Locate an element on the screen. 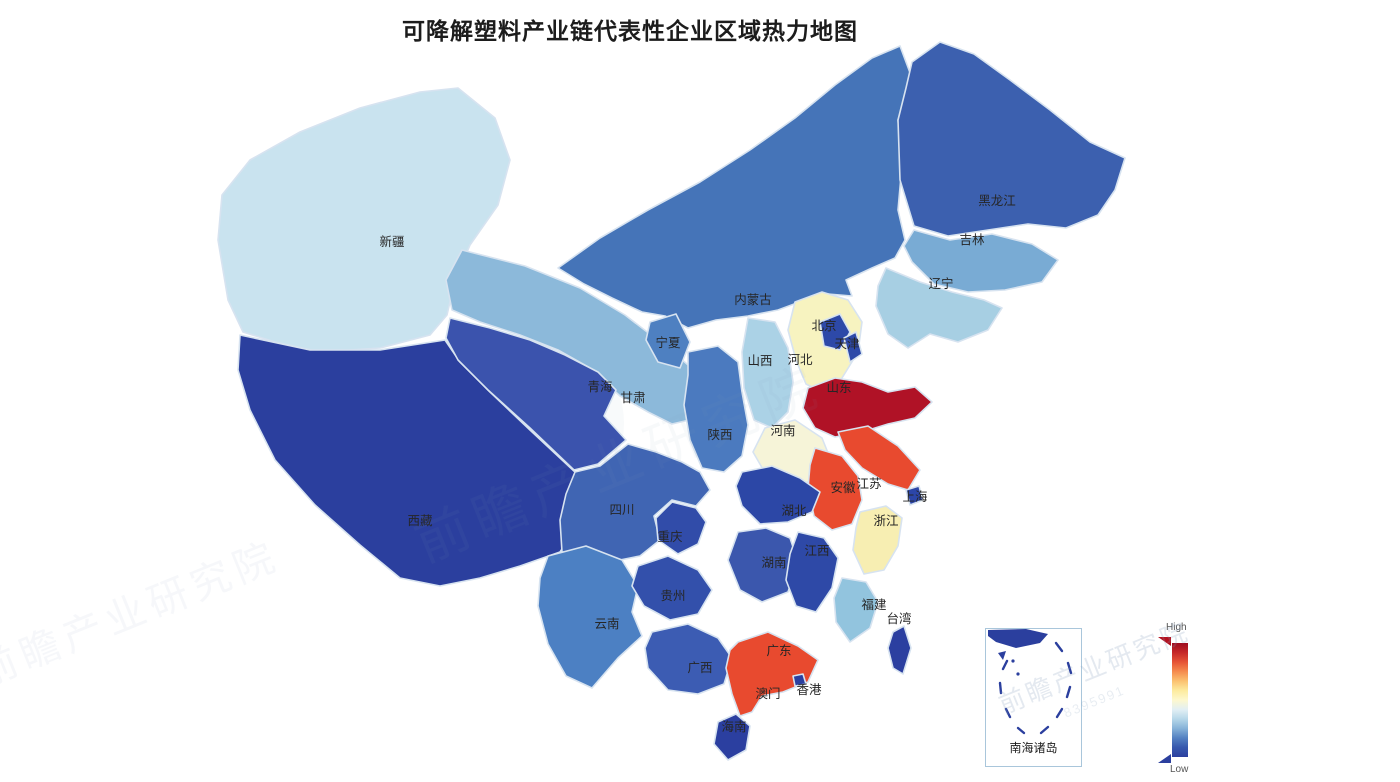  label-shaanxi: 陕西 is located at coordinates (720, 434).